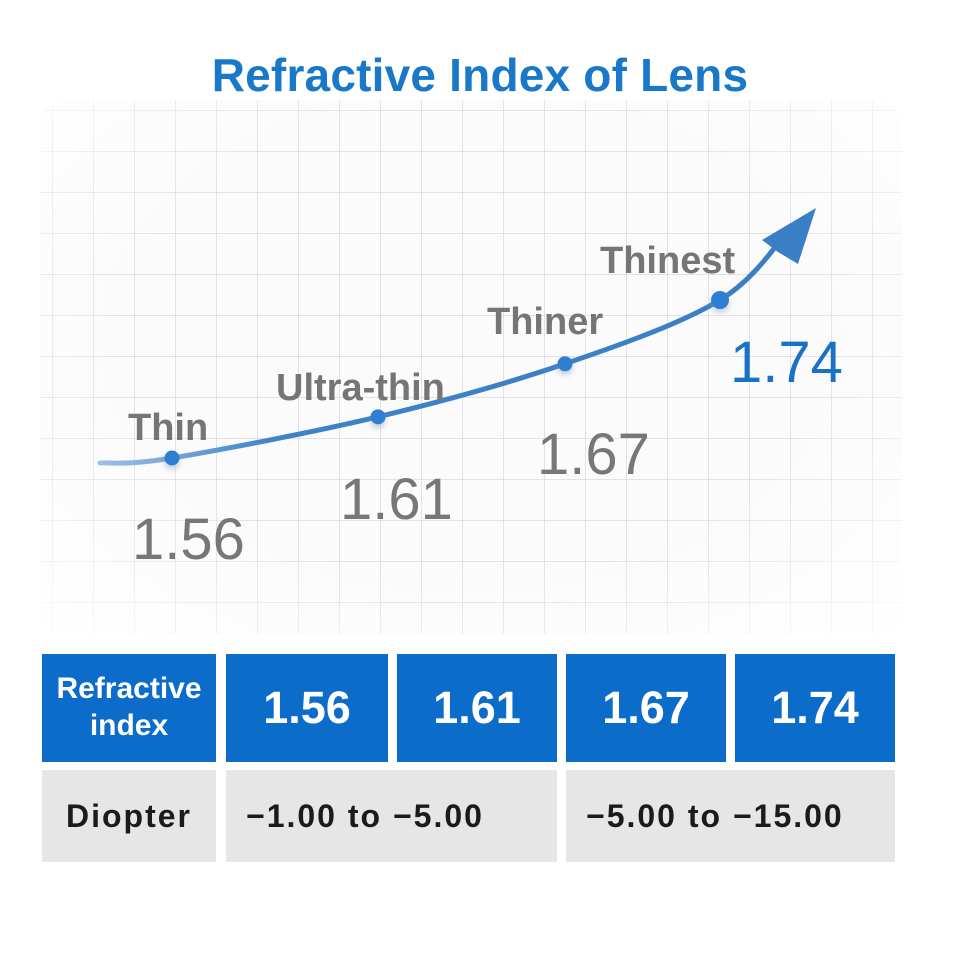  I want to click on diopter-header-label: Diopter, so click(129, 815).